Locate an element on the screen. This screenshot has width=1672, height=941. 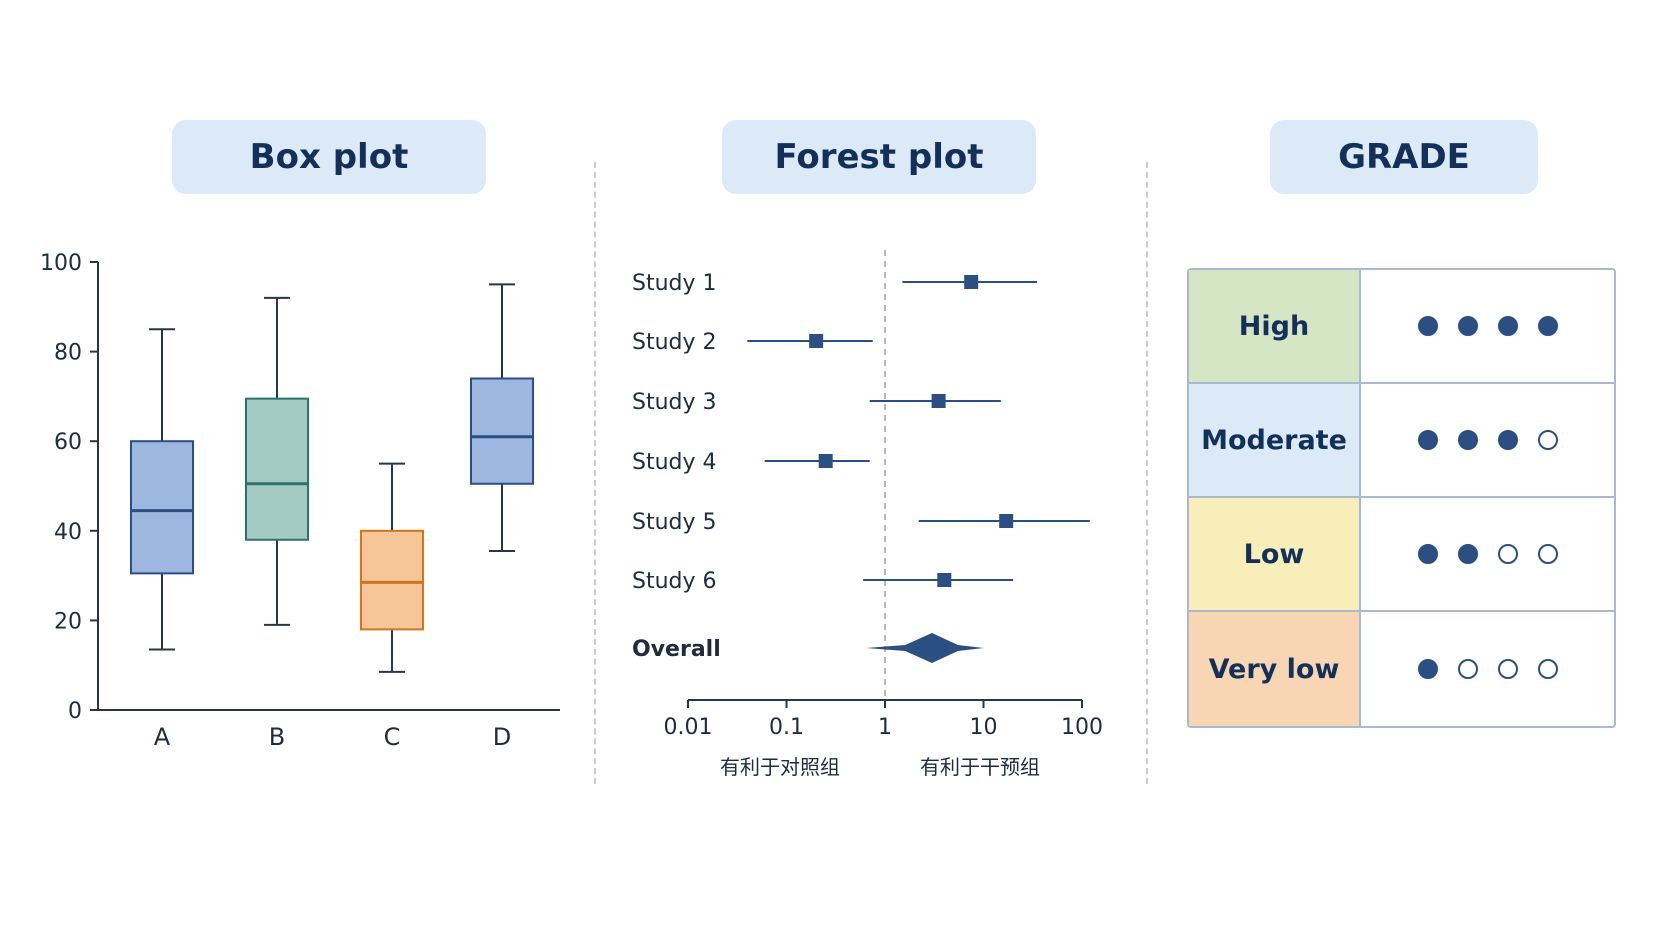
box-iqr-C is located at coordinates (392, 580).